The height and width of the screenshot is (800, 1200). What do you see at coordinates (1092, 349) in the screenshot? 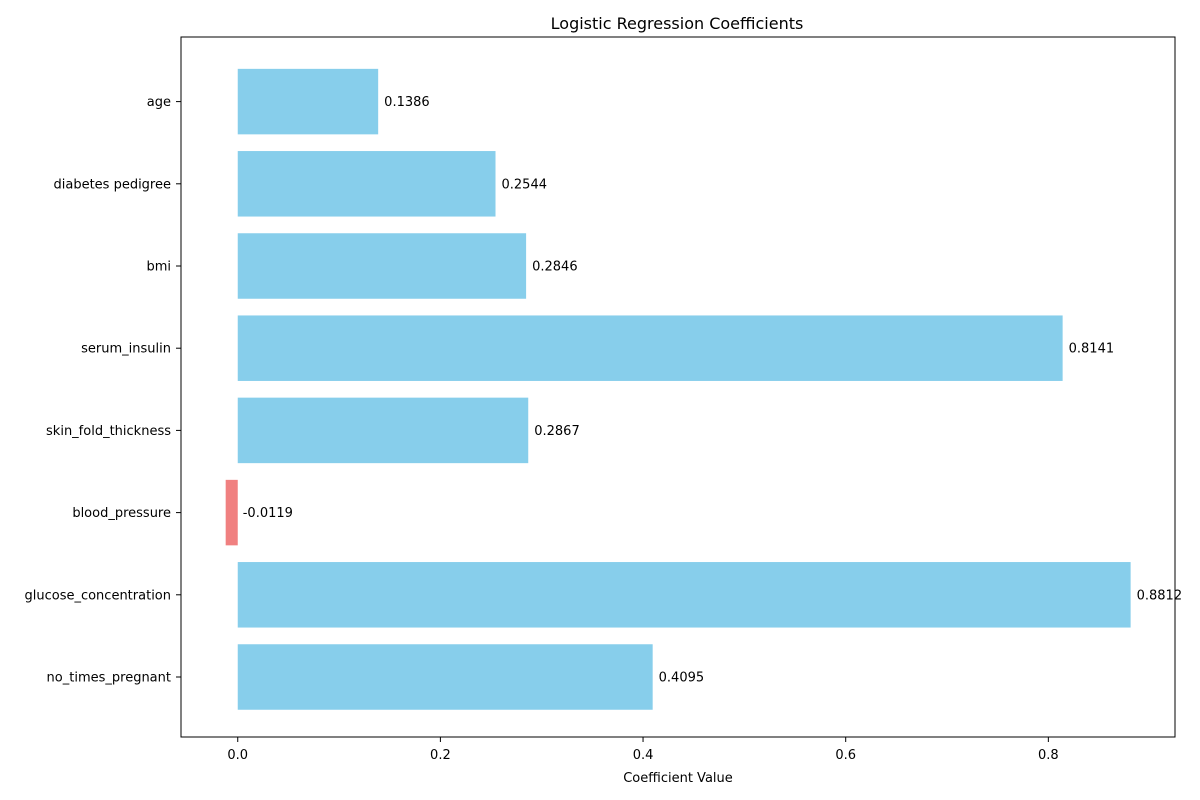
I see `bar-value-label: 0.8141` at bounding box center [1092, 349].